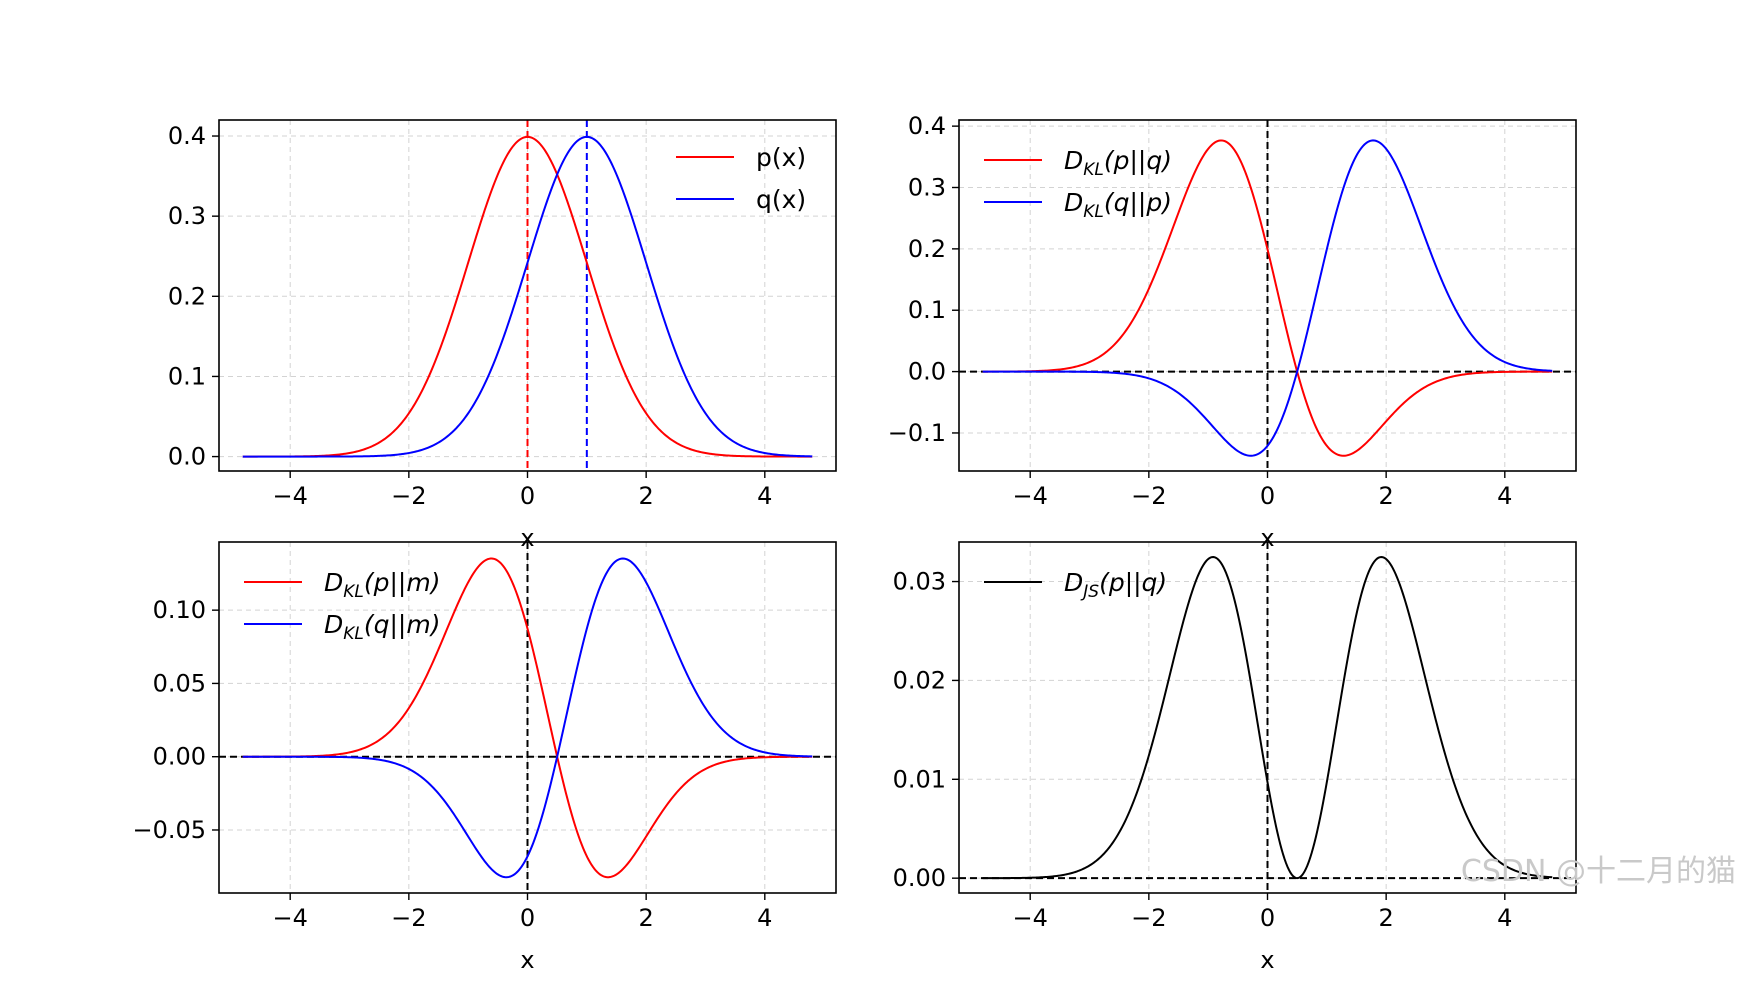  Describe the element at coordinates (1598, 871) in the screenshot. I see `watermark-text: CSDN @十二月的猫` at that location.